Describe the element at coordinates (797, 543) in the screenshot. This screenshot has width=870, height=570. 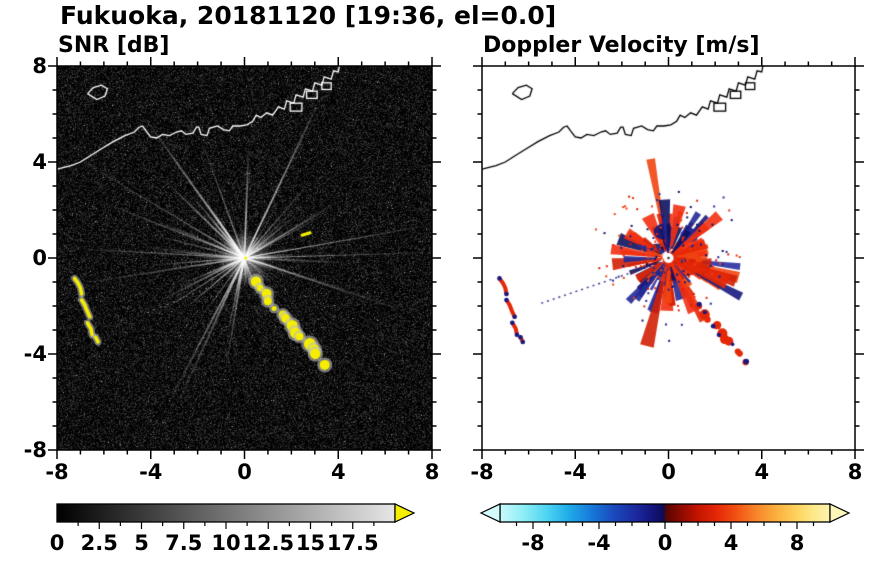
I see `colorbar-tick-label: 8` at that location.